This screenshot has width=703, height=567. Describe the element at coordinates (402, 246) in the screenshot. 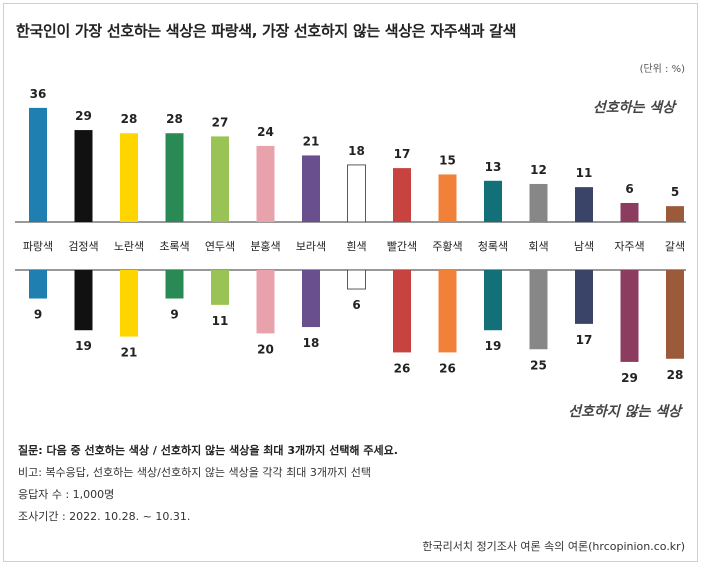

I see `category-label: 빨간색` at that location.